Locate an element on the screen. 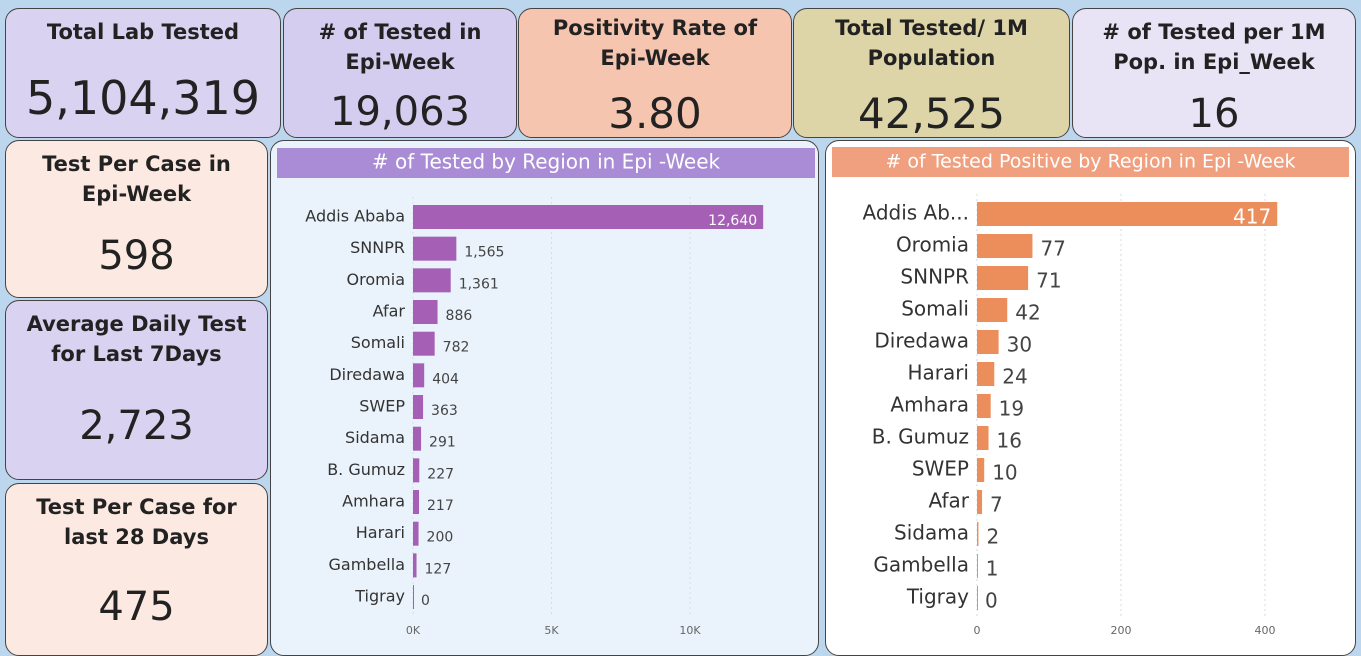 Image resolution: width=1361 pixels, height=656 pixels. data-label: 782 is located at coordinates (456, 348).